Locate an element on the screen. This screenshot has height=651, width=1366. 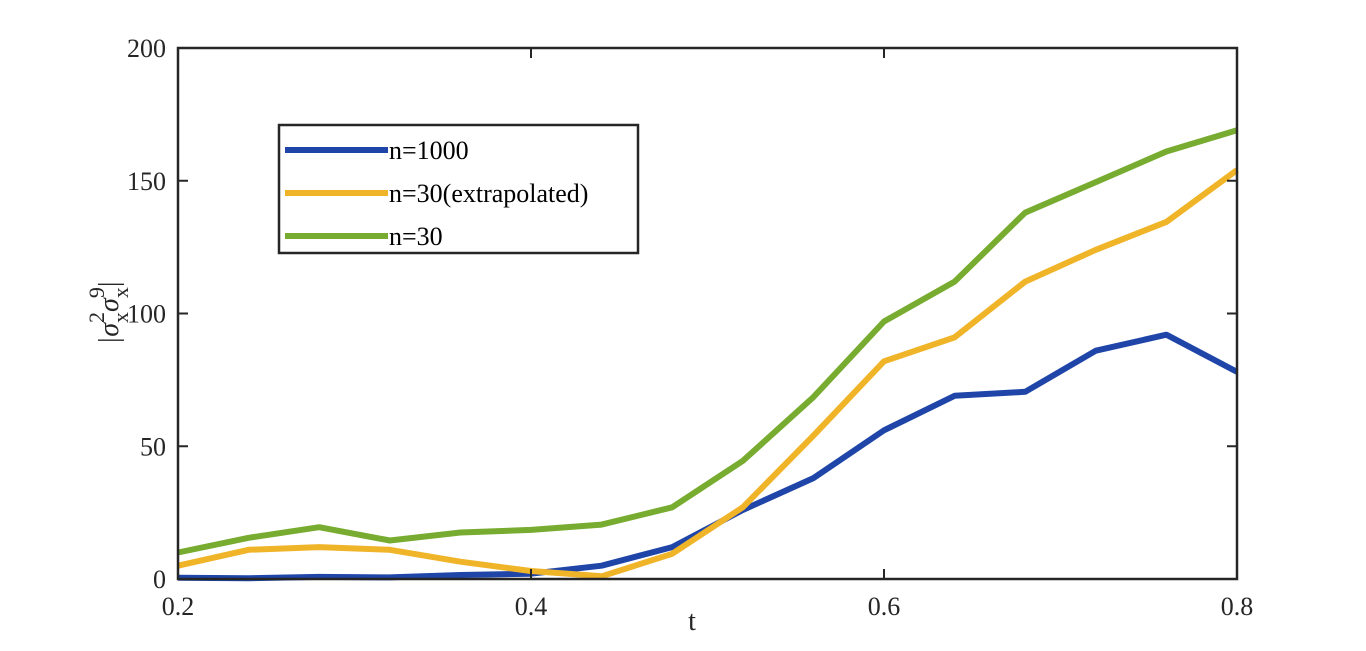
svg-text: |σx2σx9| is located at coordinates (108, 313).